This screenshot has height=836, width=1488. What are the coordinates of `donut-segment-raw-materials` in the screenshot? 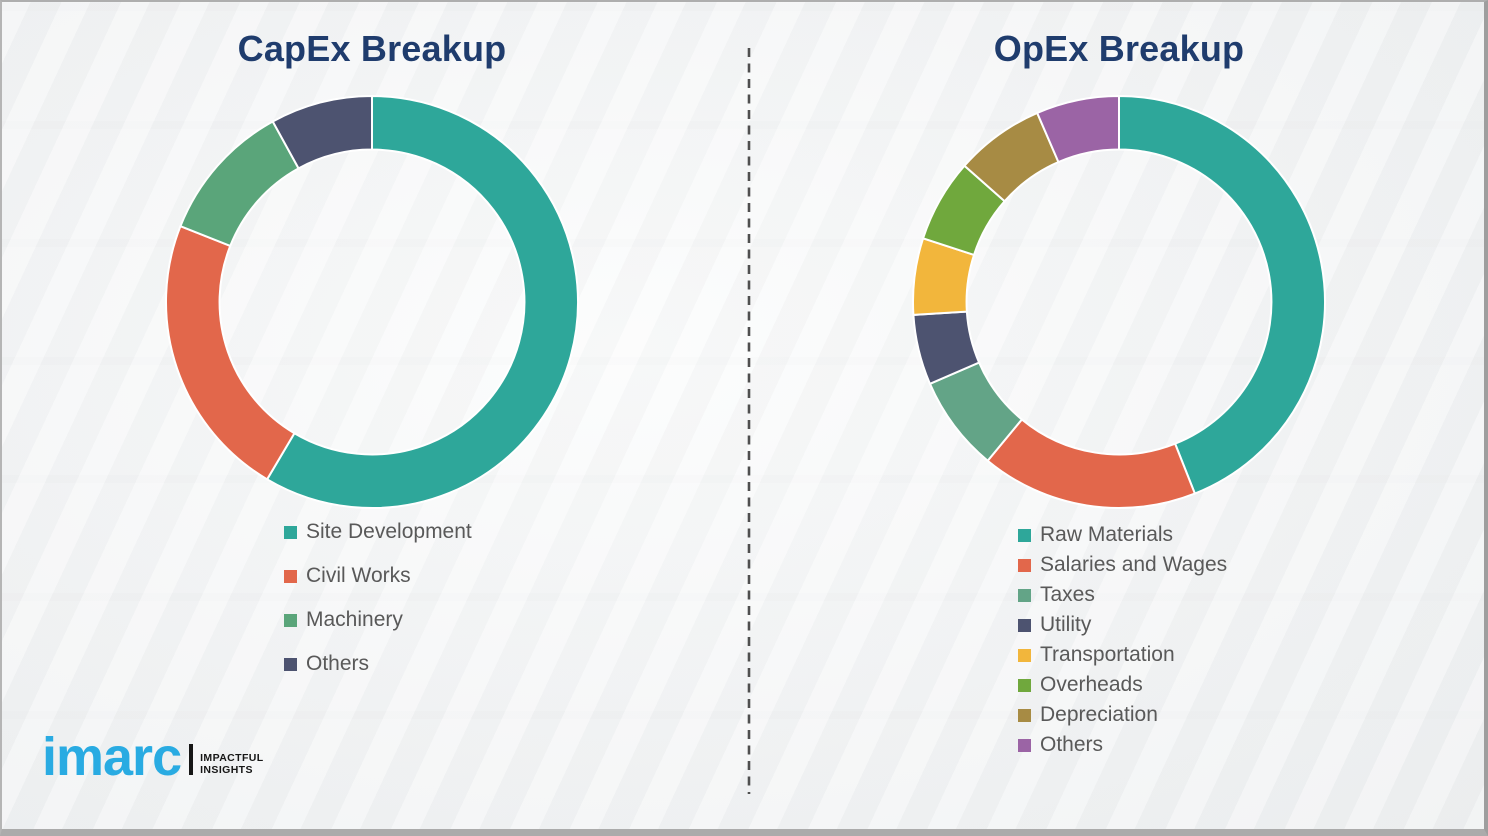 It's located at (1222, 294).